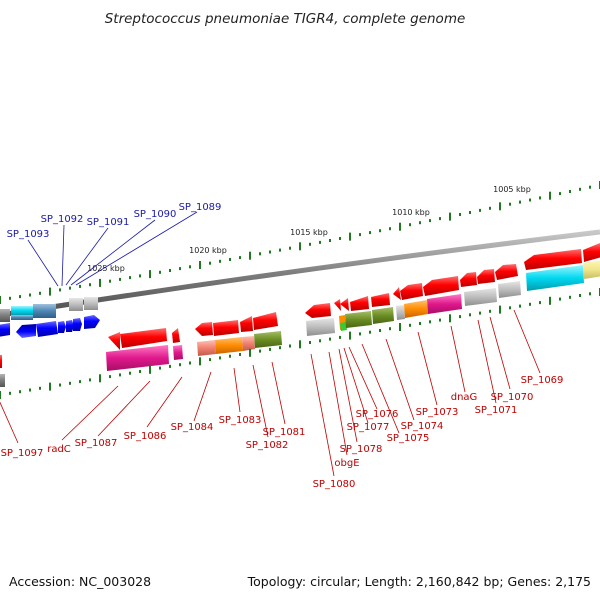 This screenshot has height=600, width=600. Describe the element at coordinates (240, 420) in the screenshot. I see `gene-label: SP_1083` at that location.